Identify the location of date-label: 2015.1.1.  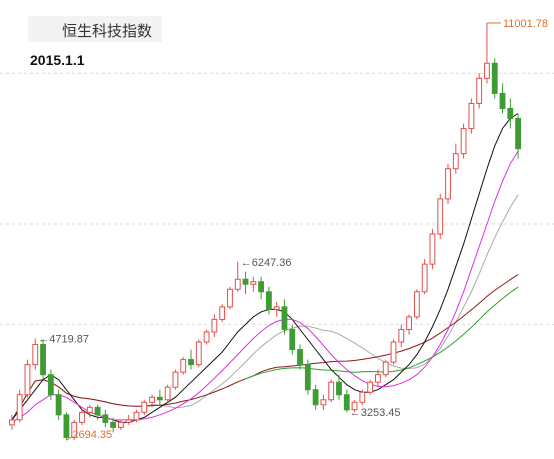
(57, 60).